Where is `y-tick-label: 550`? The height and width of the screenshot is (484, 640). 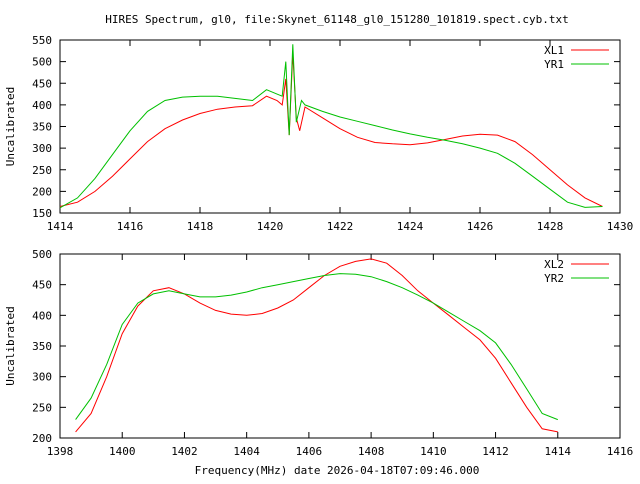 y-tick-label: 550 is located at coordinates (42, 40).